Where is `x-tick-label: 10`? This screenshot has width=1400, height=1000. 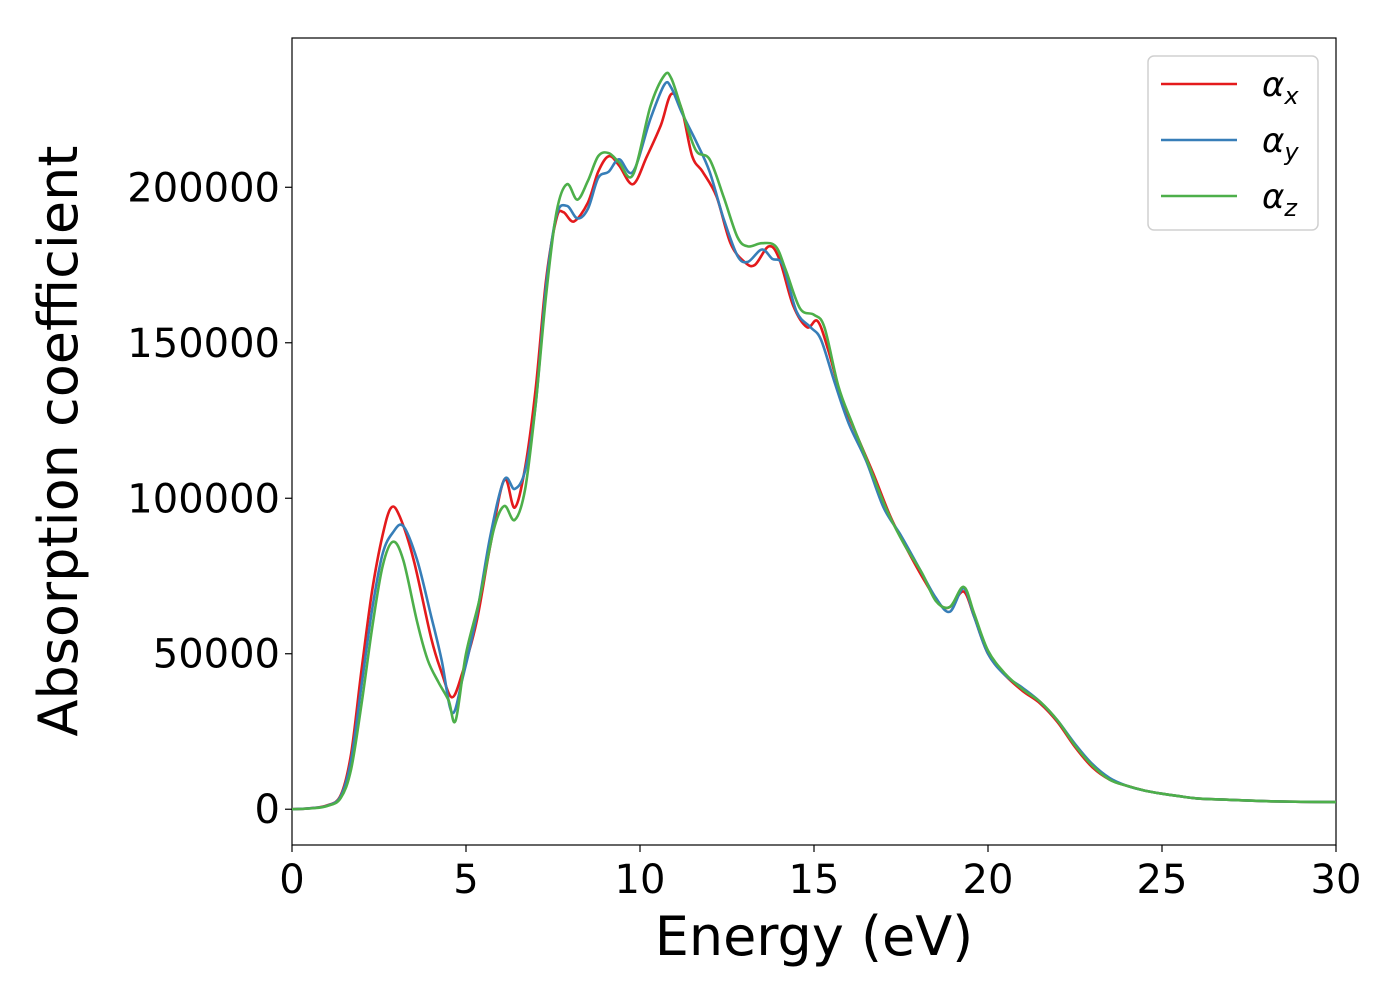
x-tick-label: 10 is located at coordinates (640, 880).